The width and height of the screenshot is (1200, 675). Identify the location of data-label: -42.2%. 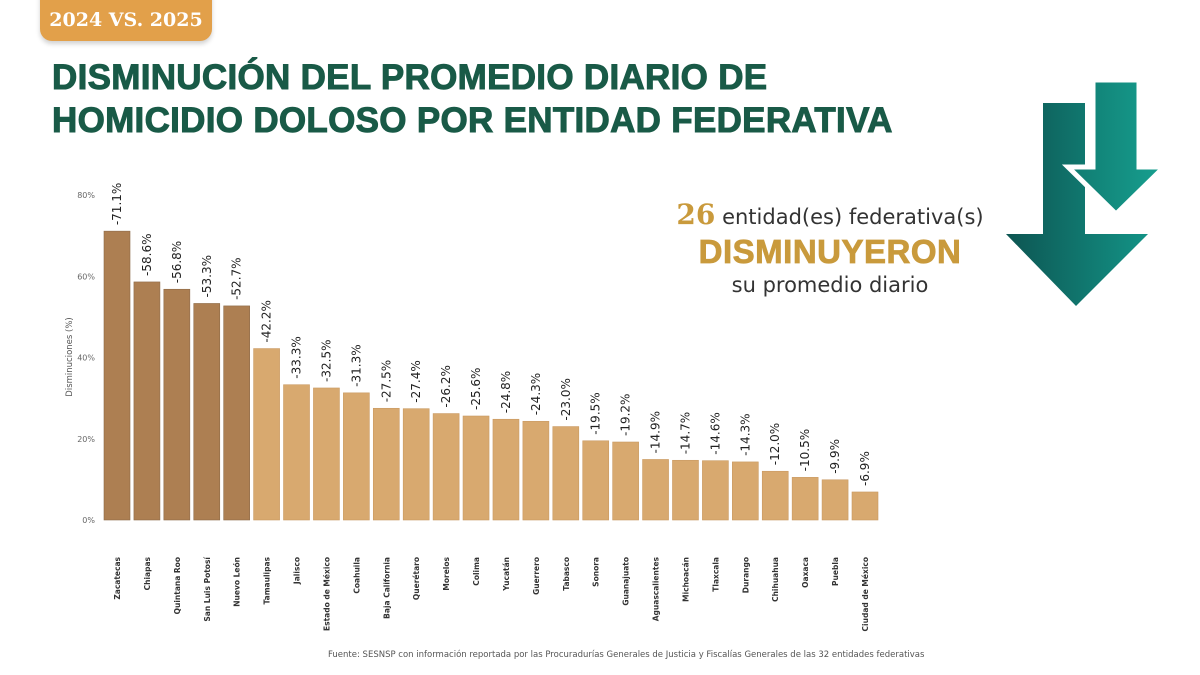
(267, 321).